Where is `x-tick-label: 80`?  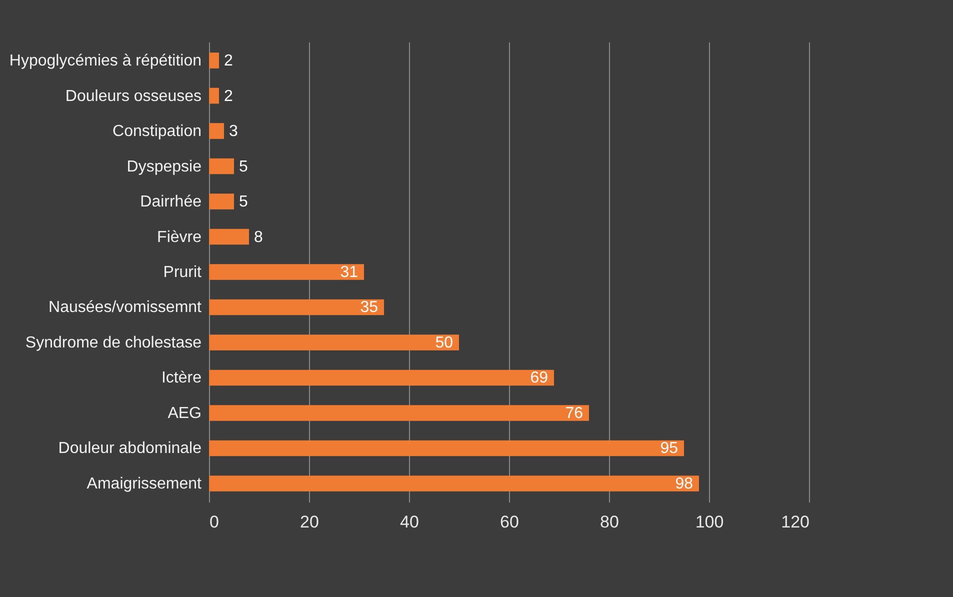 x-tick-label: 80 is located at coordinates (609, 522).